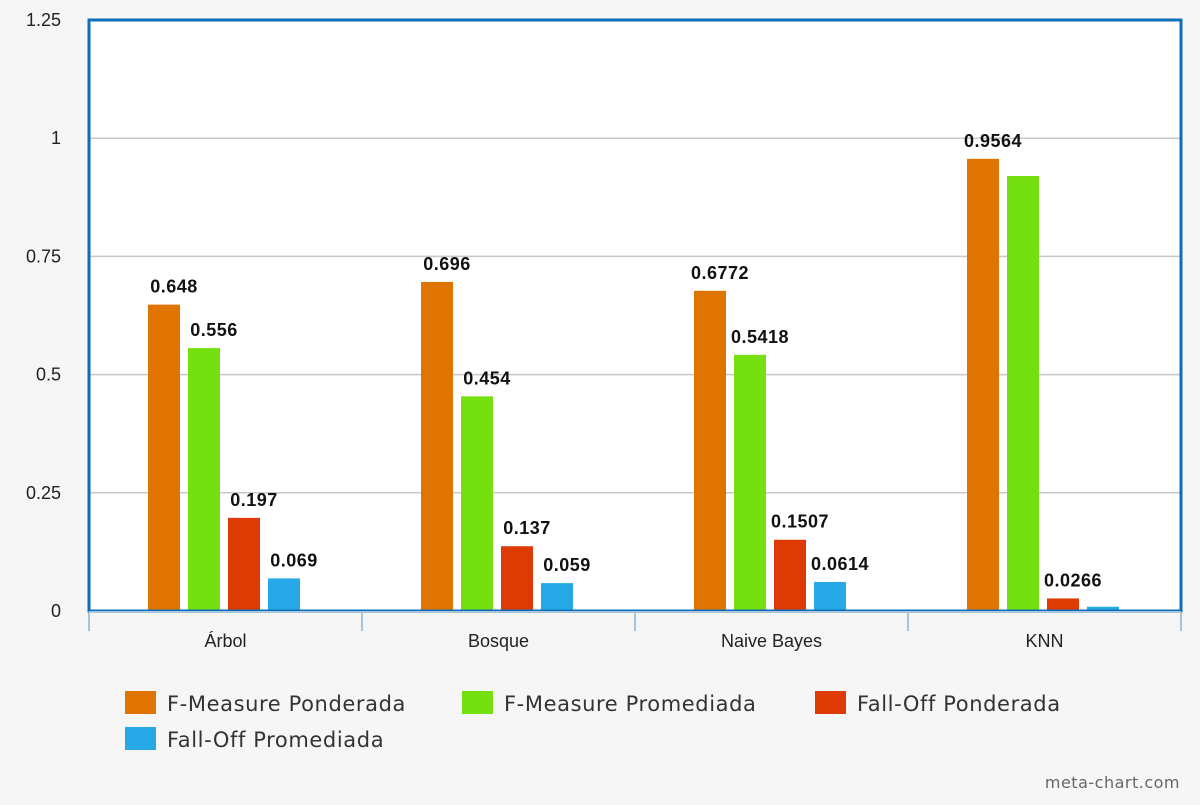 The height and width of the screenshot is (805, 1200). I want to click on x-category-label: KNN, so click(1044, 641).